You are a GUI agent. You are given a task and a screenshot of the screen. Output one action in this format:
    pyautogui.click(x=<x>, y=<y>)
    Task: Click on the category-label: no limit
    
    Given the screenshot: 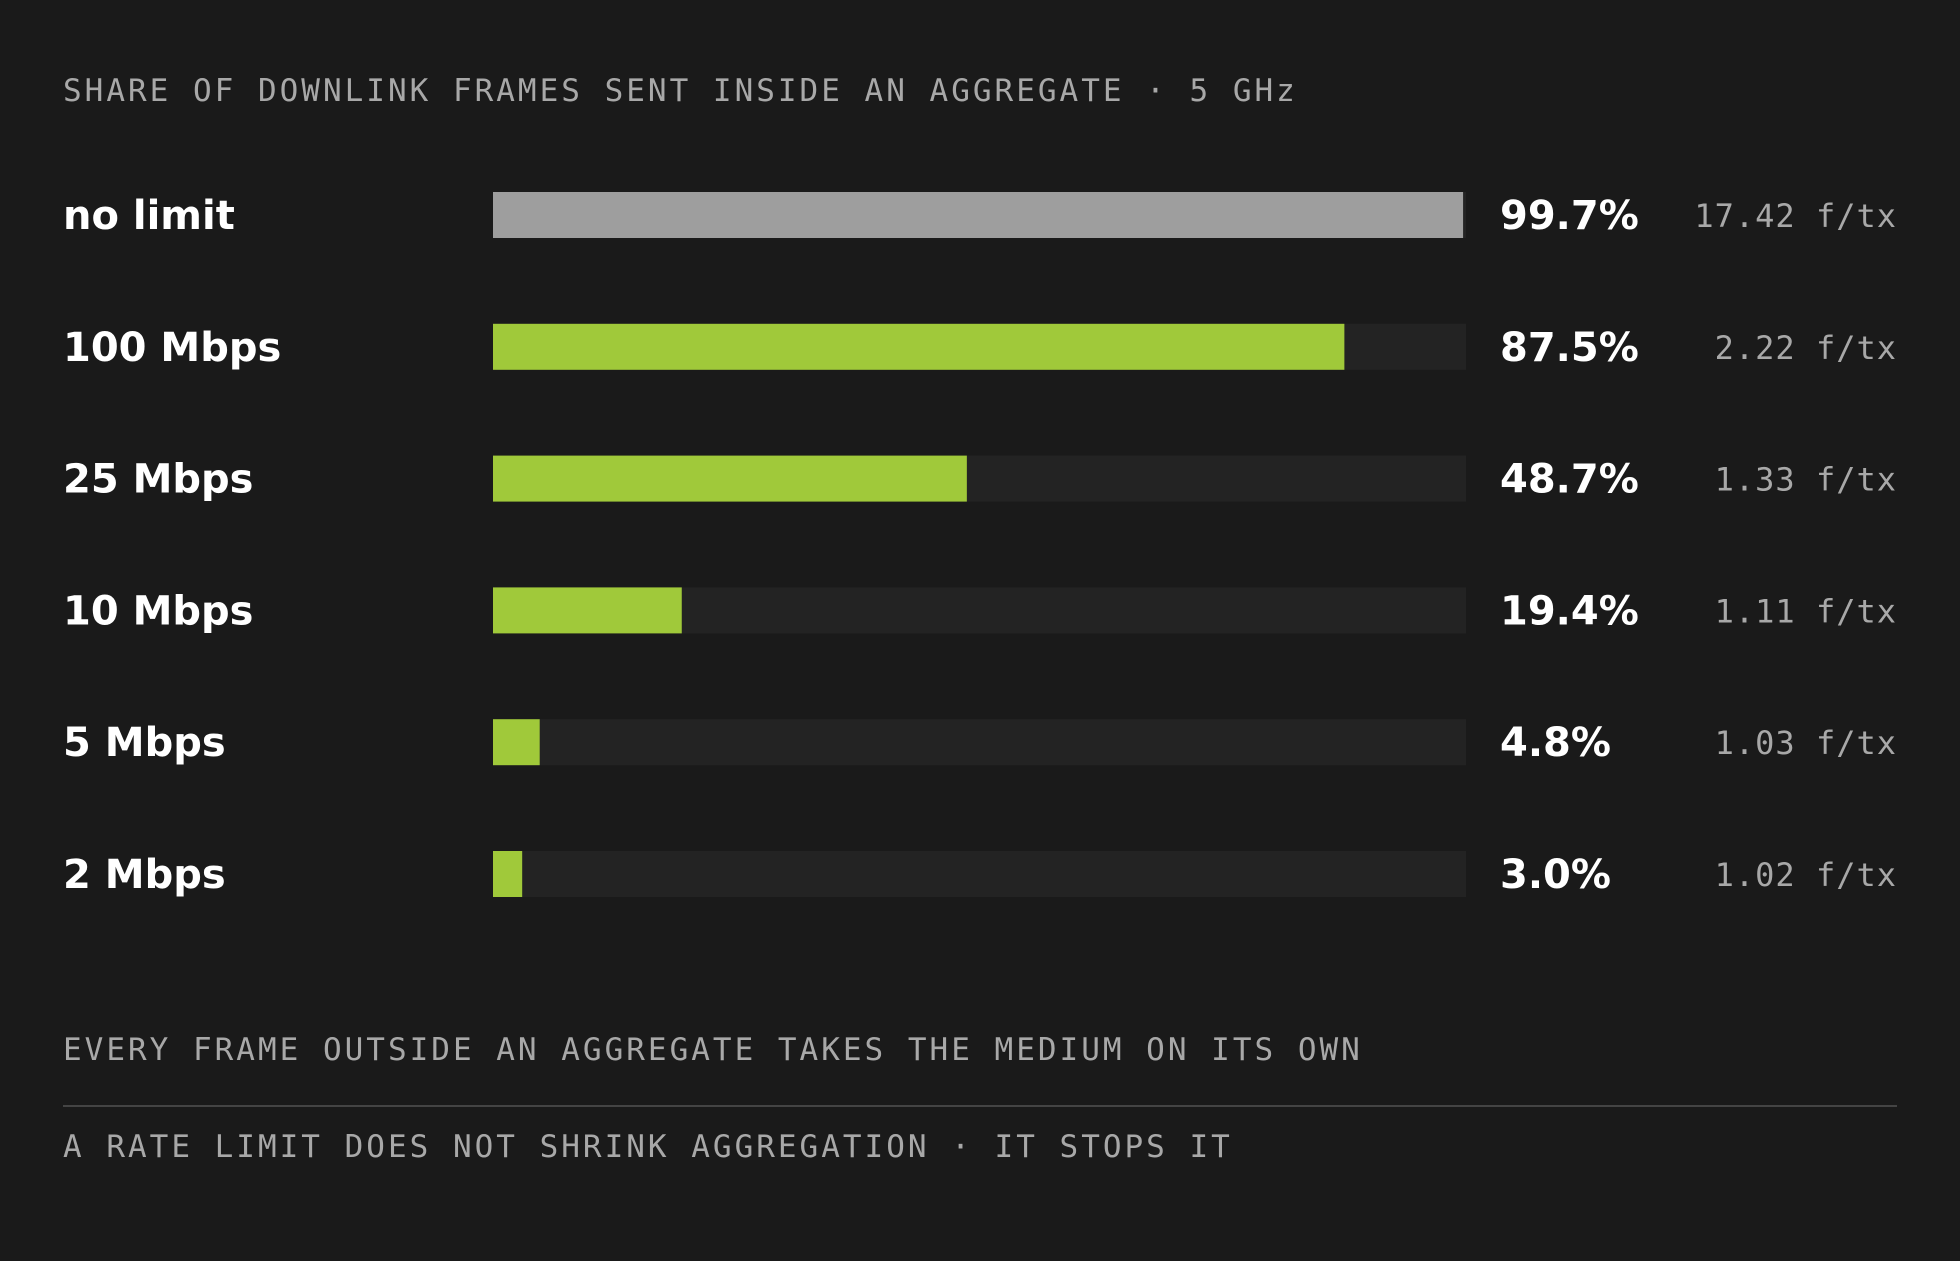 What is the action you would take?
    pyautogui.click(x=149, y=216)
    